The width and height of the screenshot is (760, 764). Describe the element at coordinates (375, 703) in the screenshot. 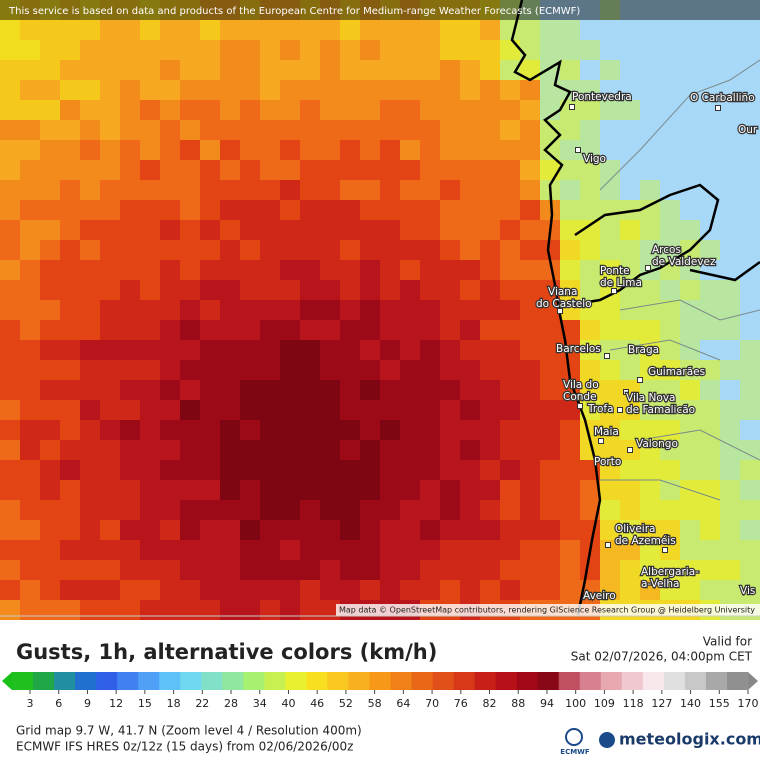

I see `scale-tick-label: 58` at that location.